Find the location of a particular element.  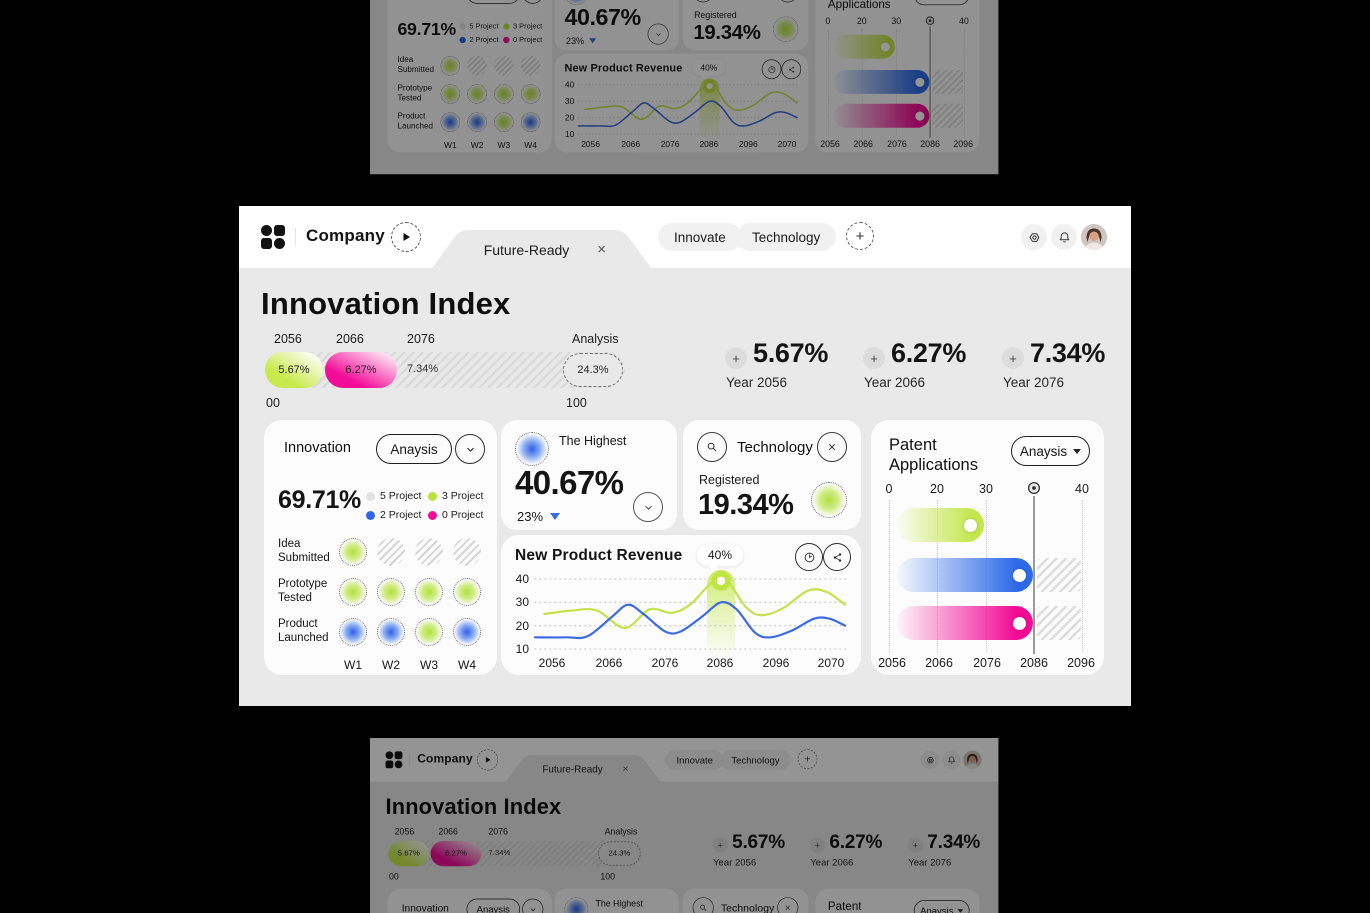

progress-scale-min: 00 is located at coordinates (273, 403).